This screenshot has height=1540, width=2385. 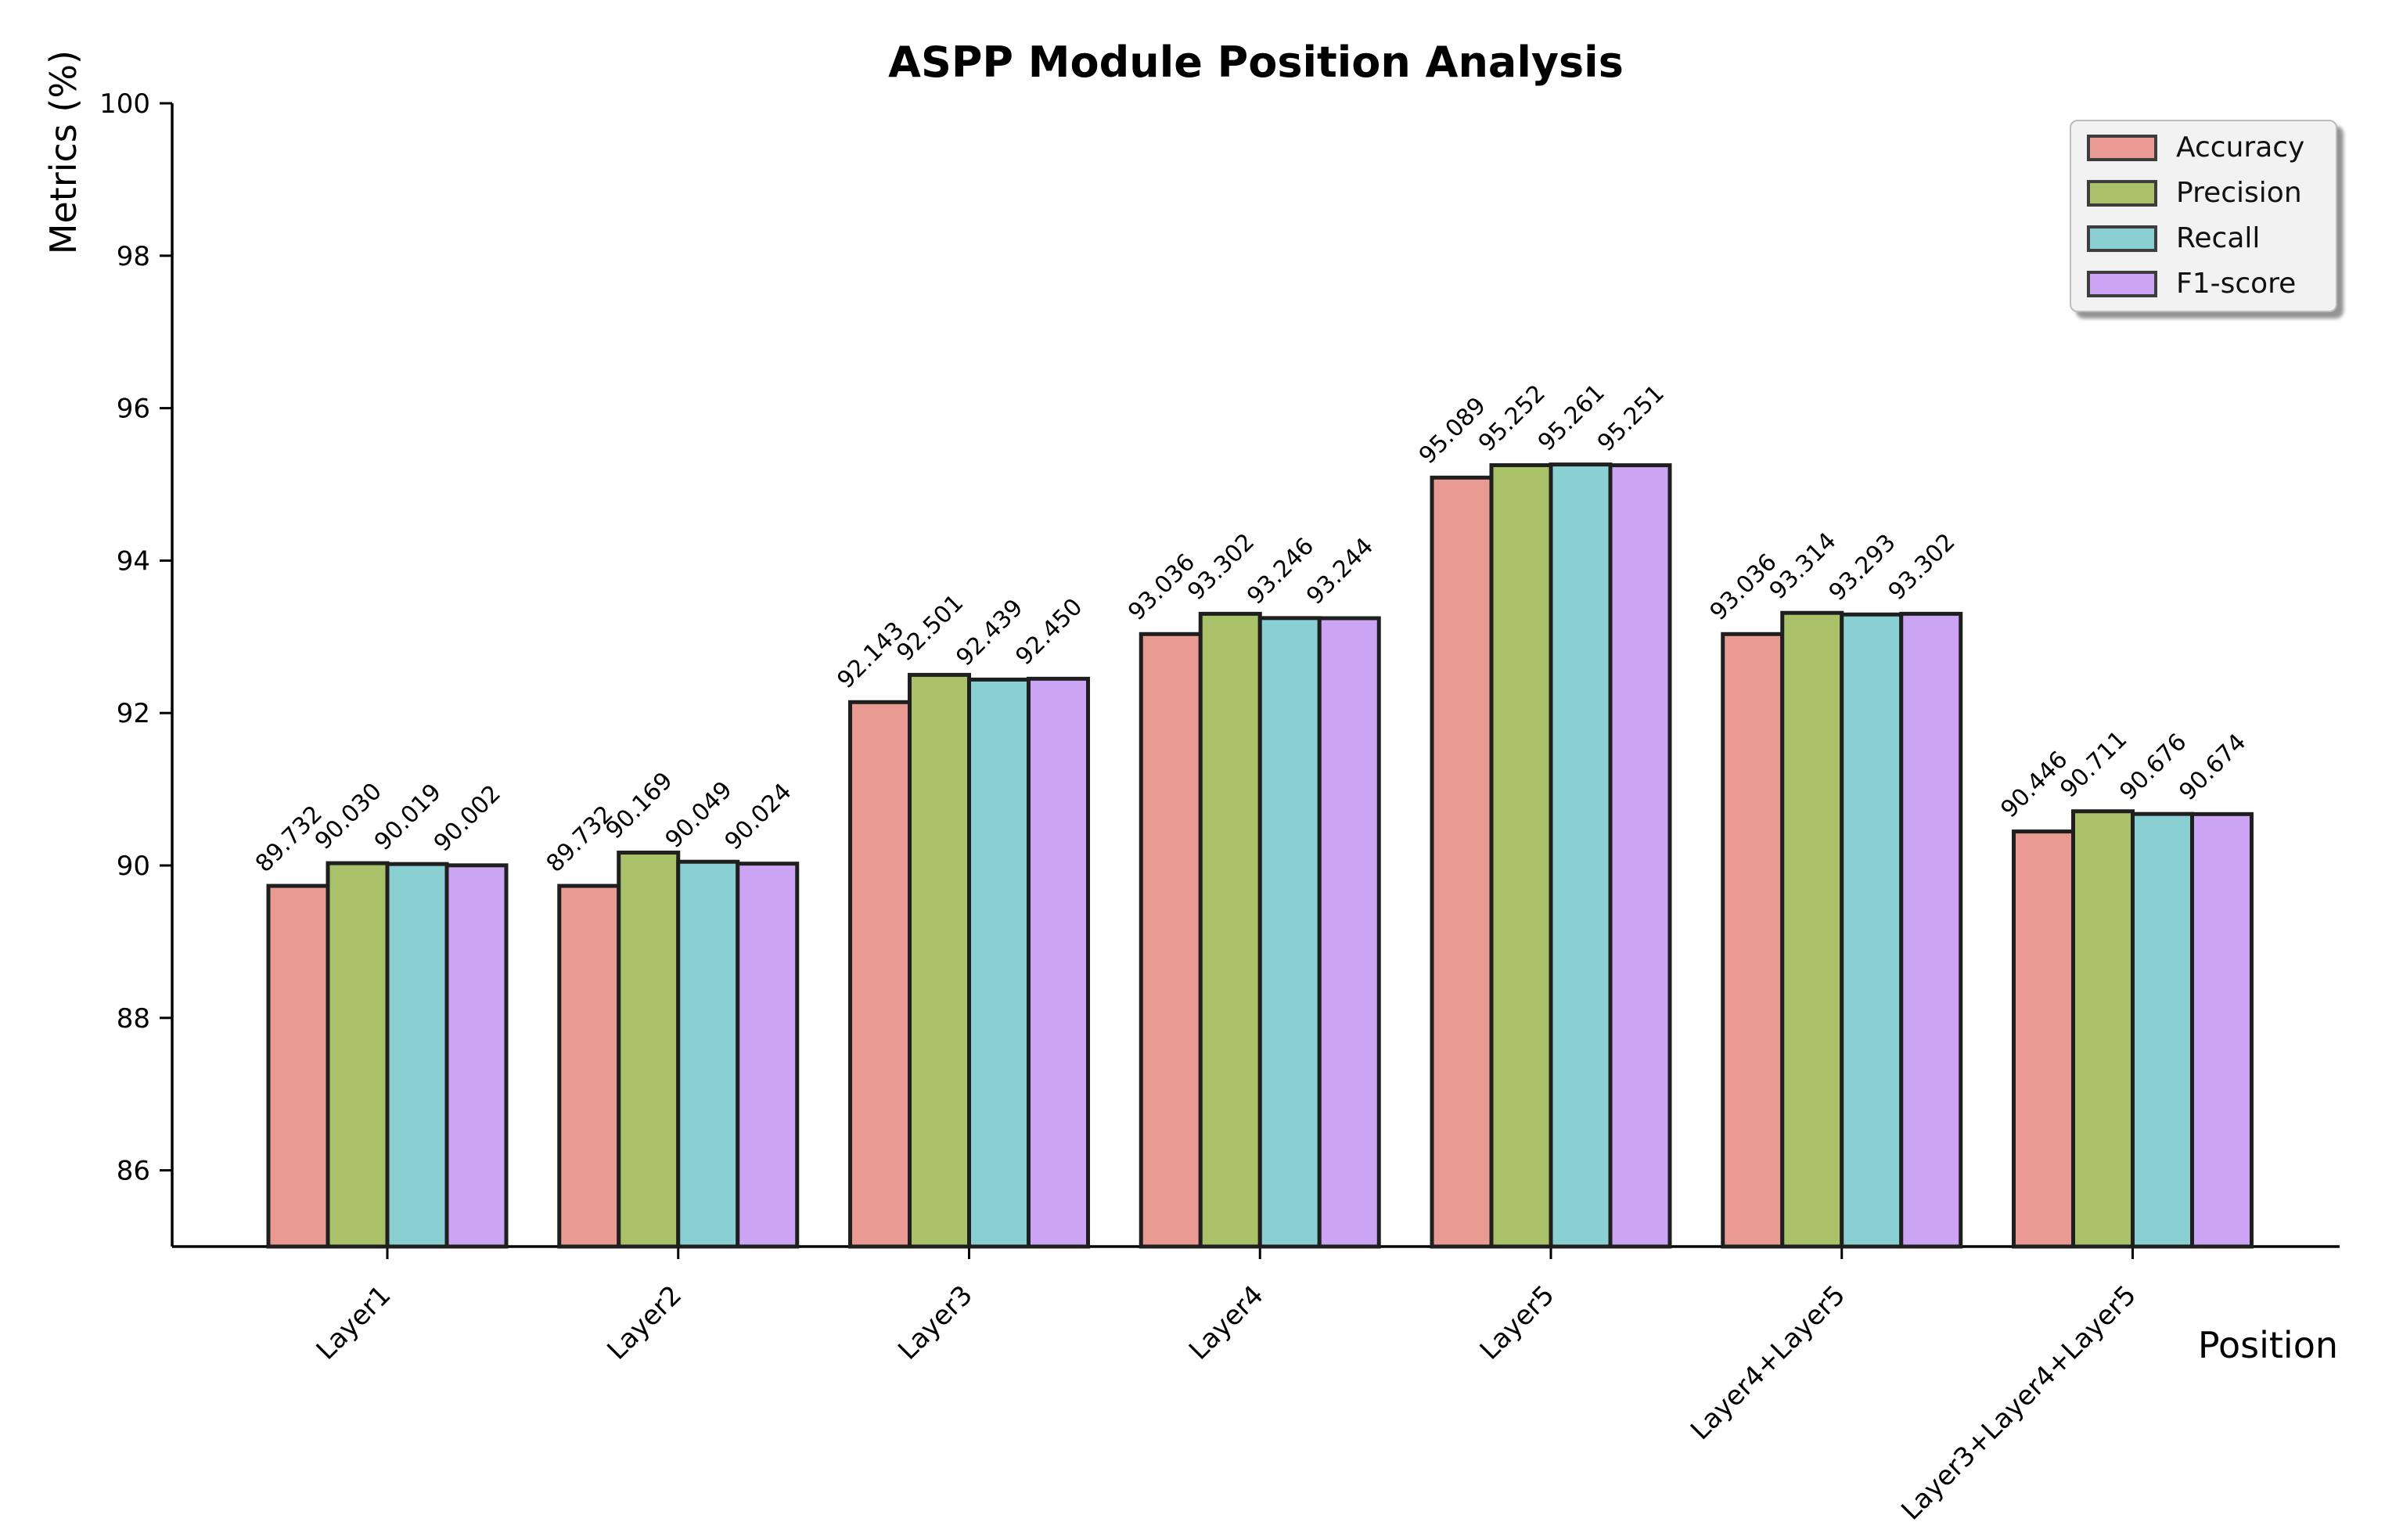 I want to click on y-tick-label: 88, so click(x=133, y=1018).